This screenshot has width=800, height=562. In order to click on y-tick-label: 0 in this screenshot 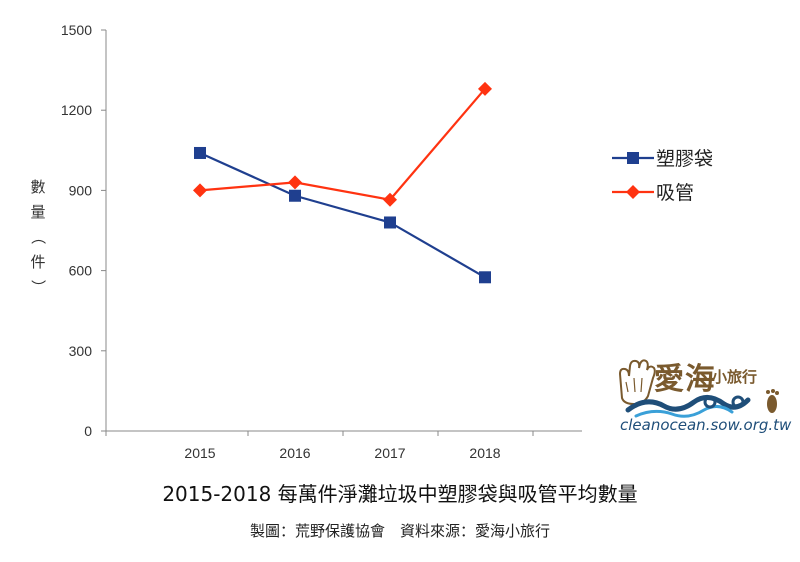, I will do `click(88, 431)`.